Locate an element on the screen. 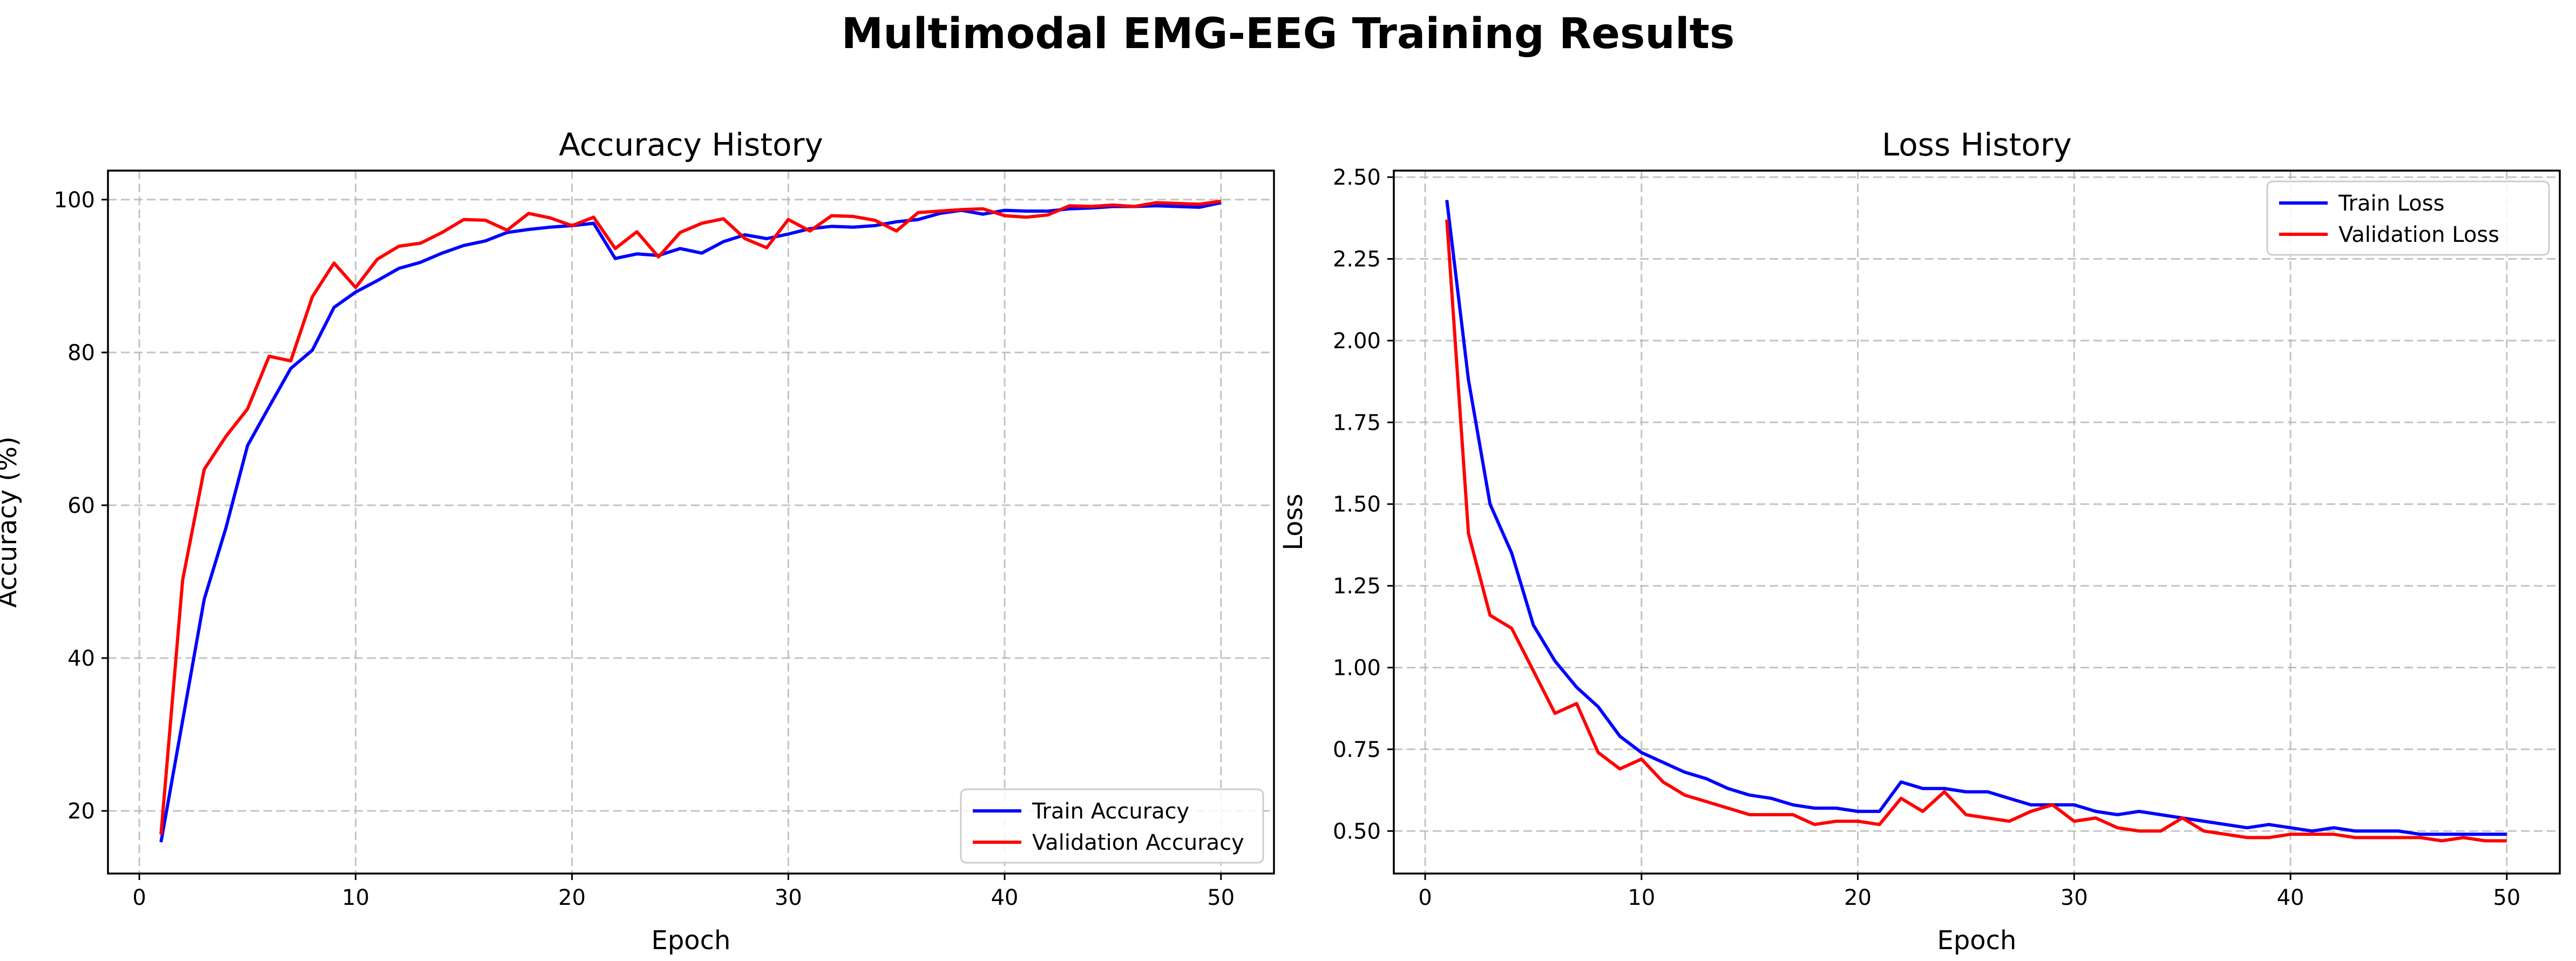  chart-title: Loss History is located at coordinates (1977, 144).